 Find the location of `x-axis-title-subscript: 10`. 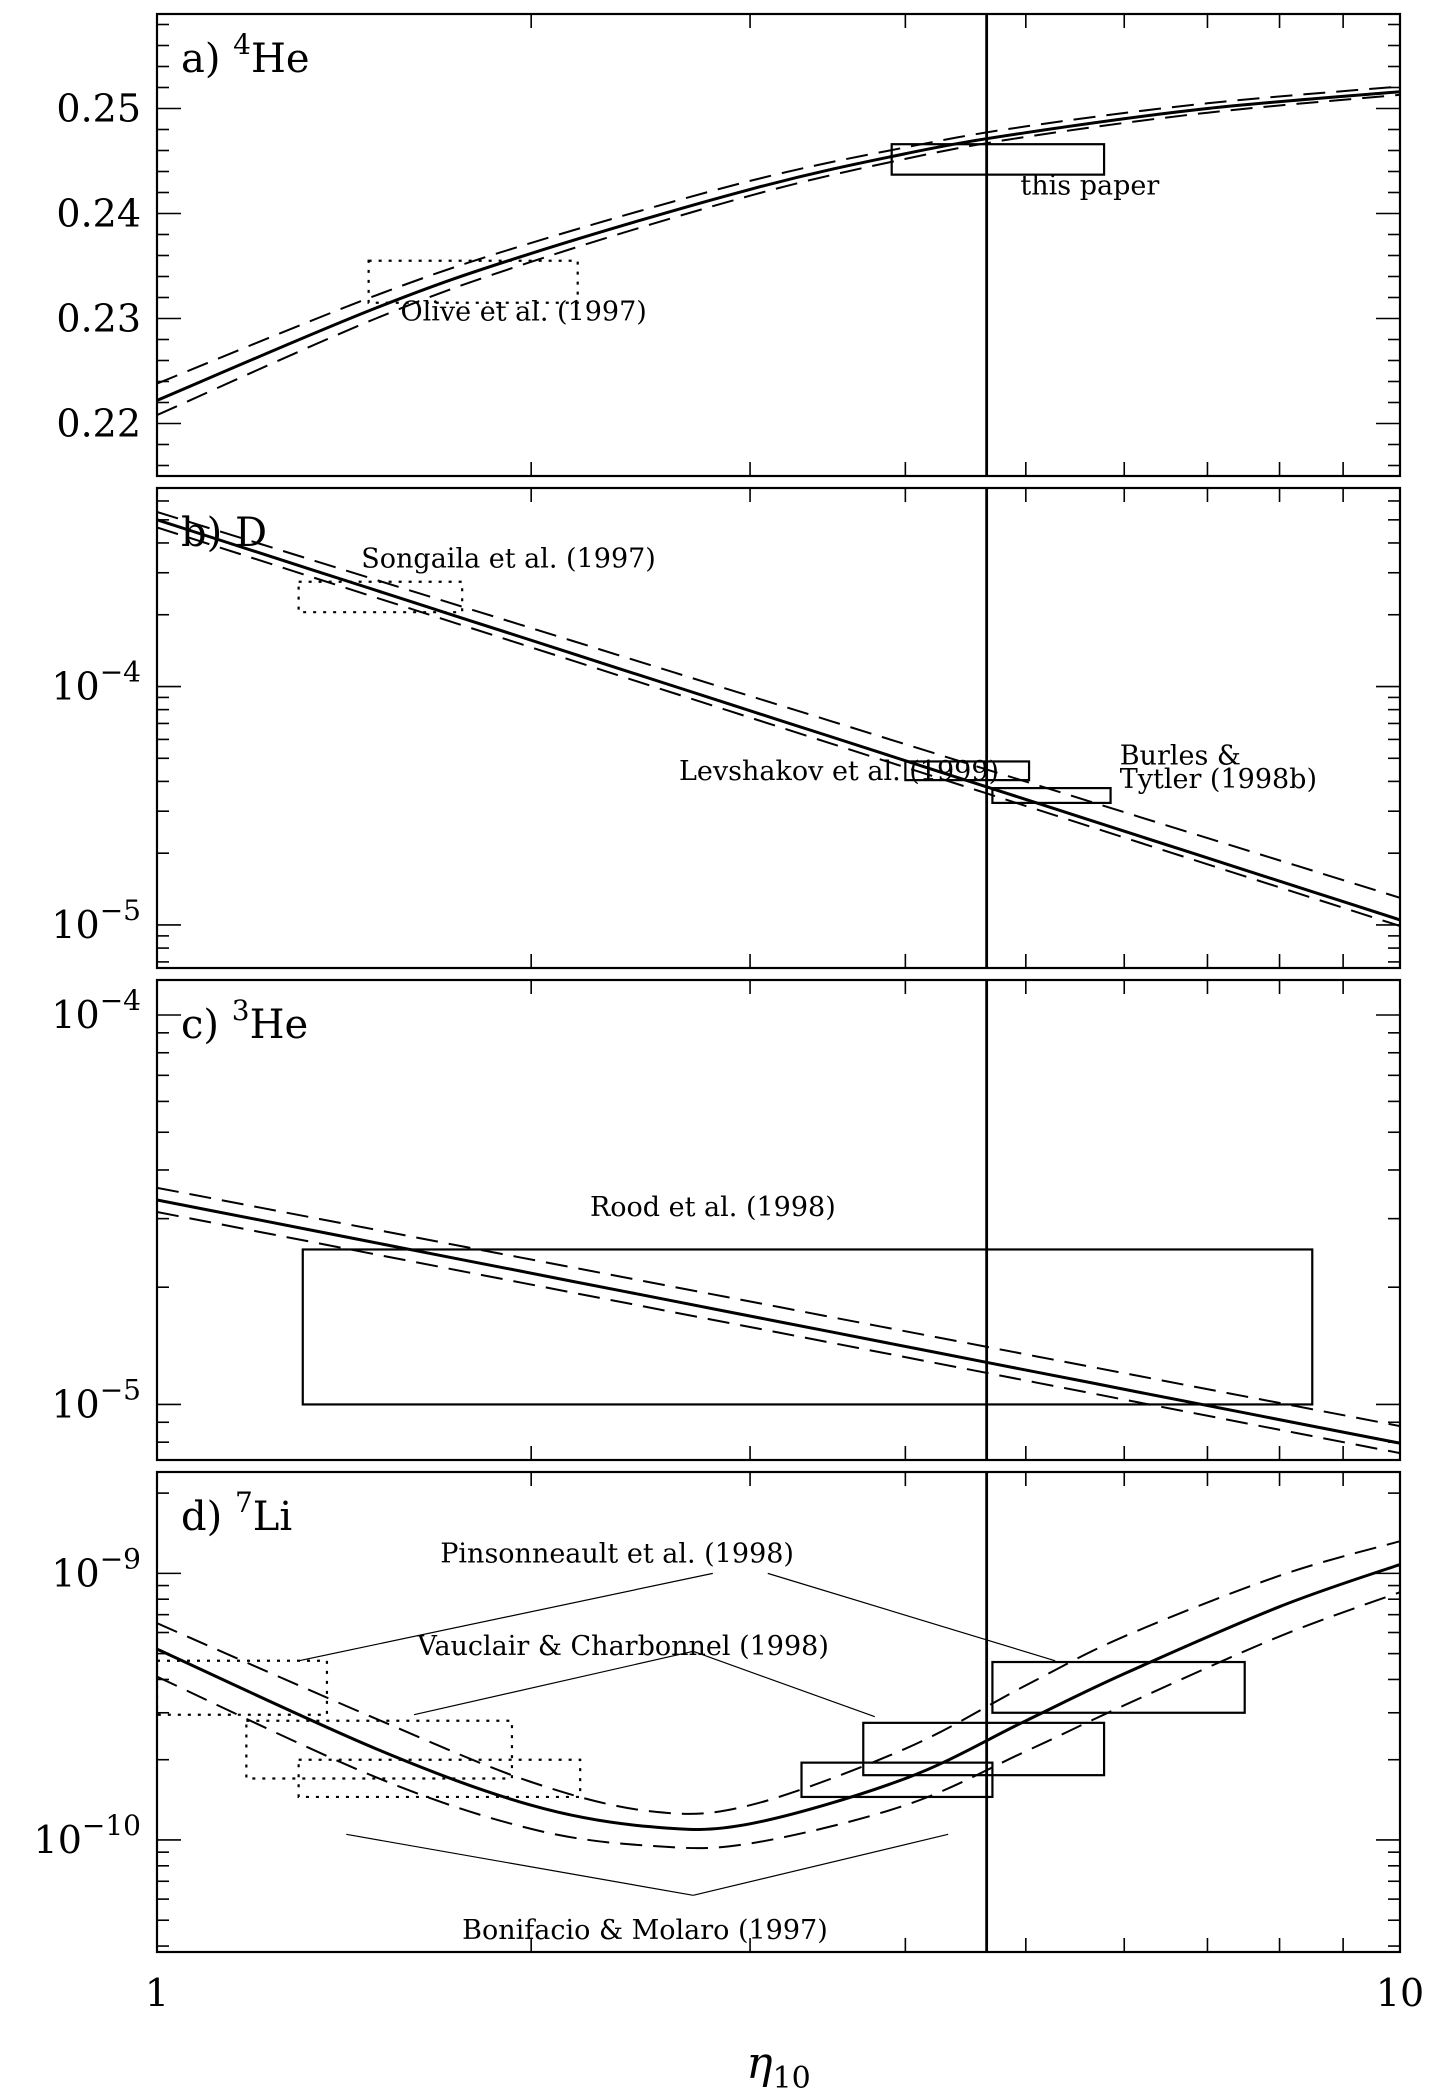

x-axis-title-subscript: 10 is located at coordinates (792, 2078).